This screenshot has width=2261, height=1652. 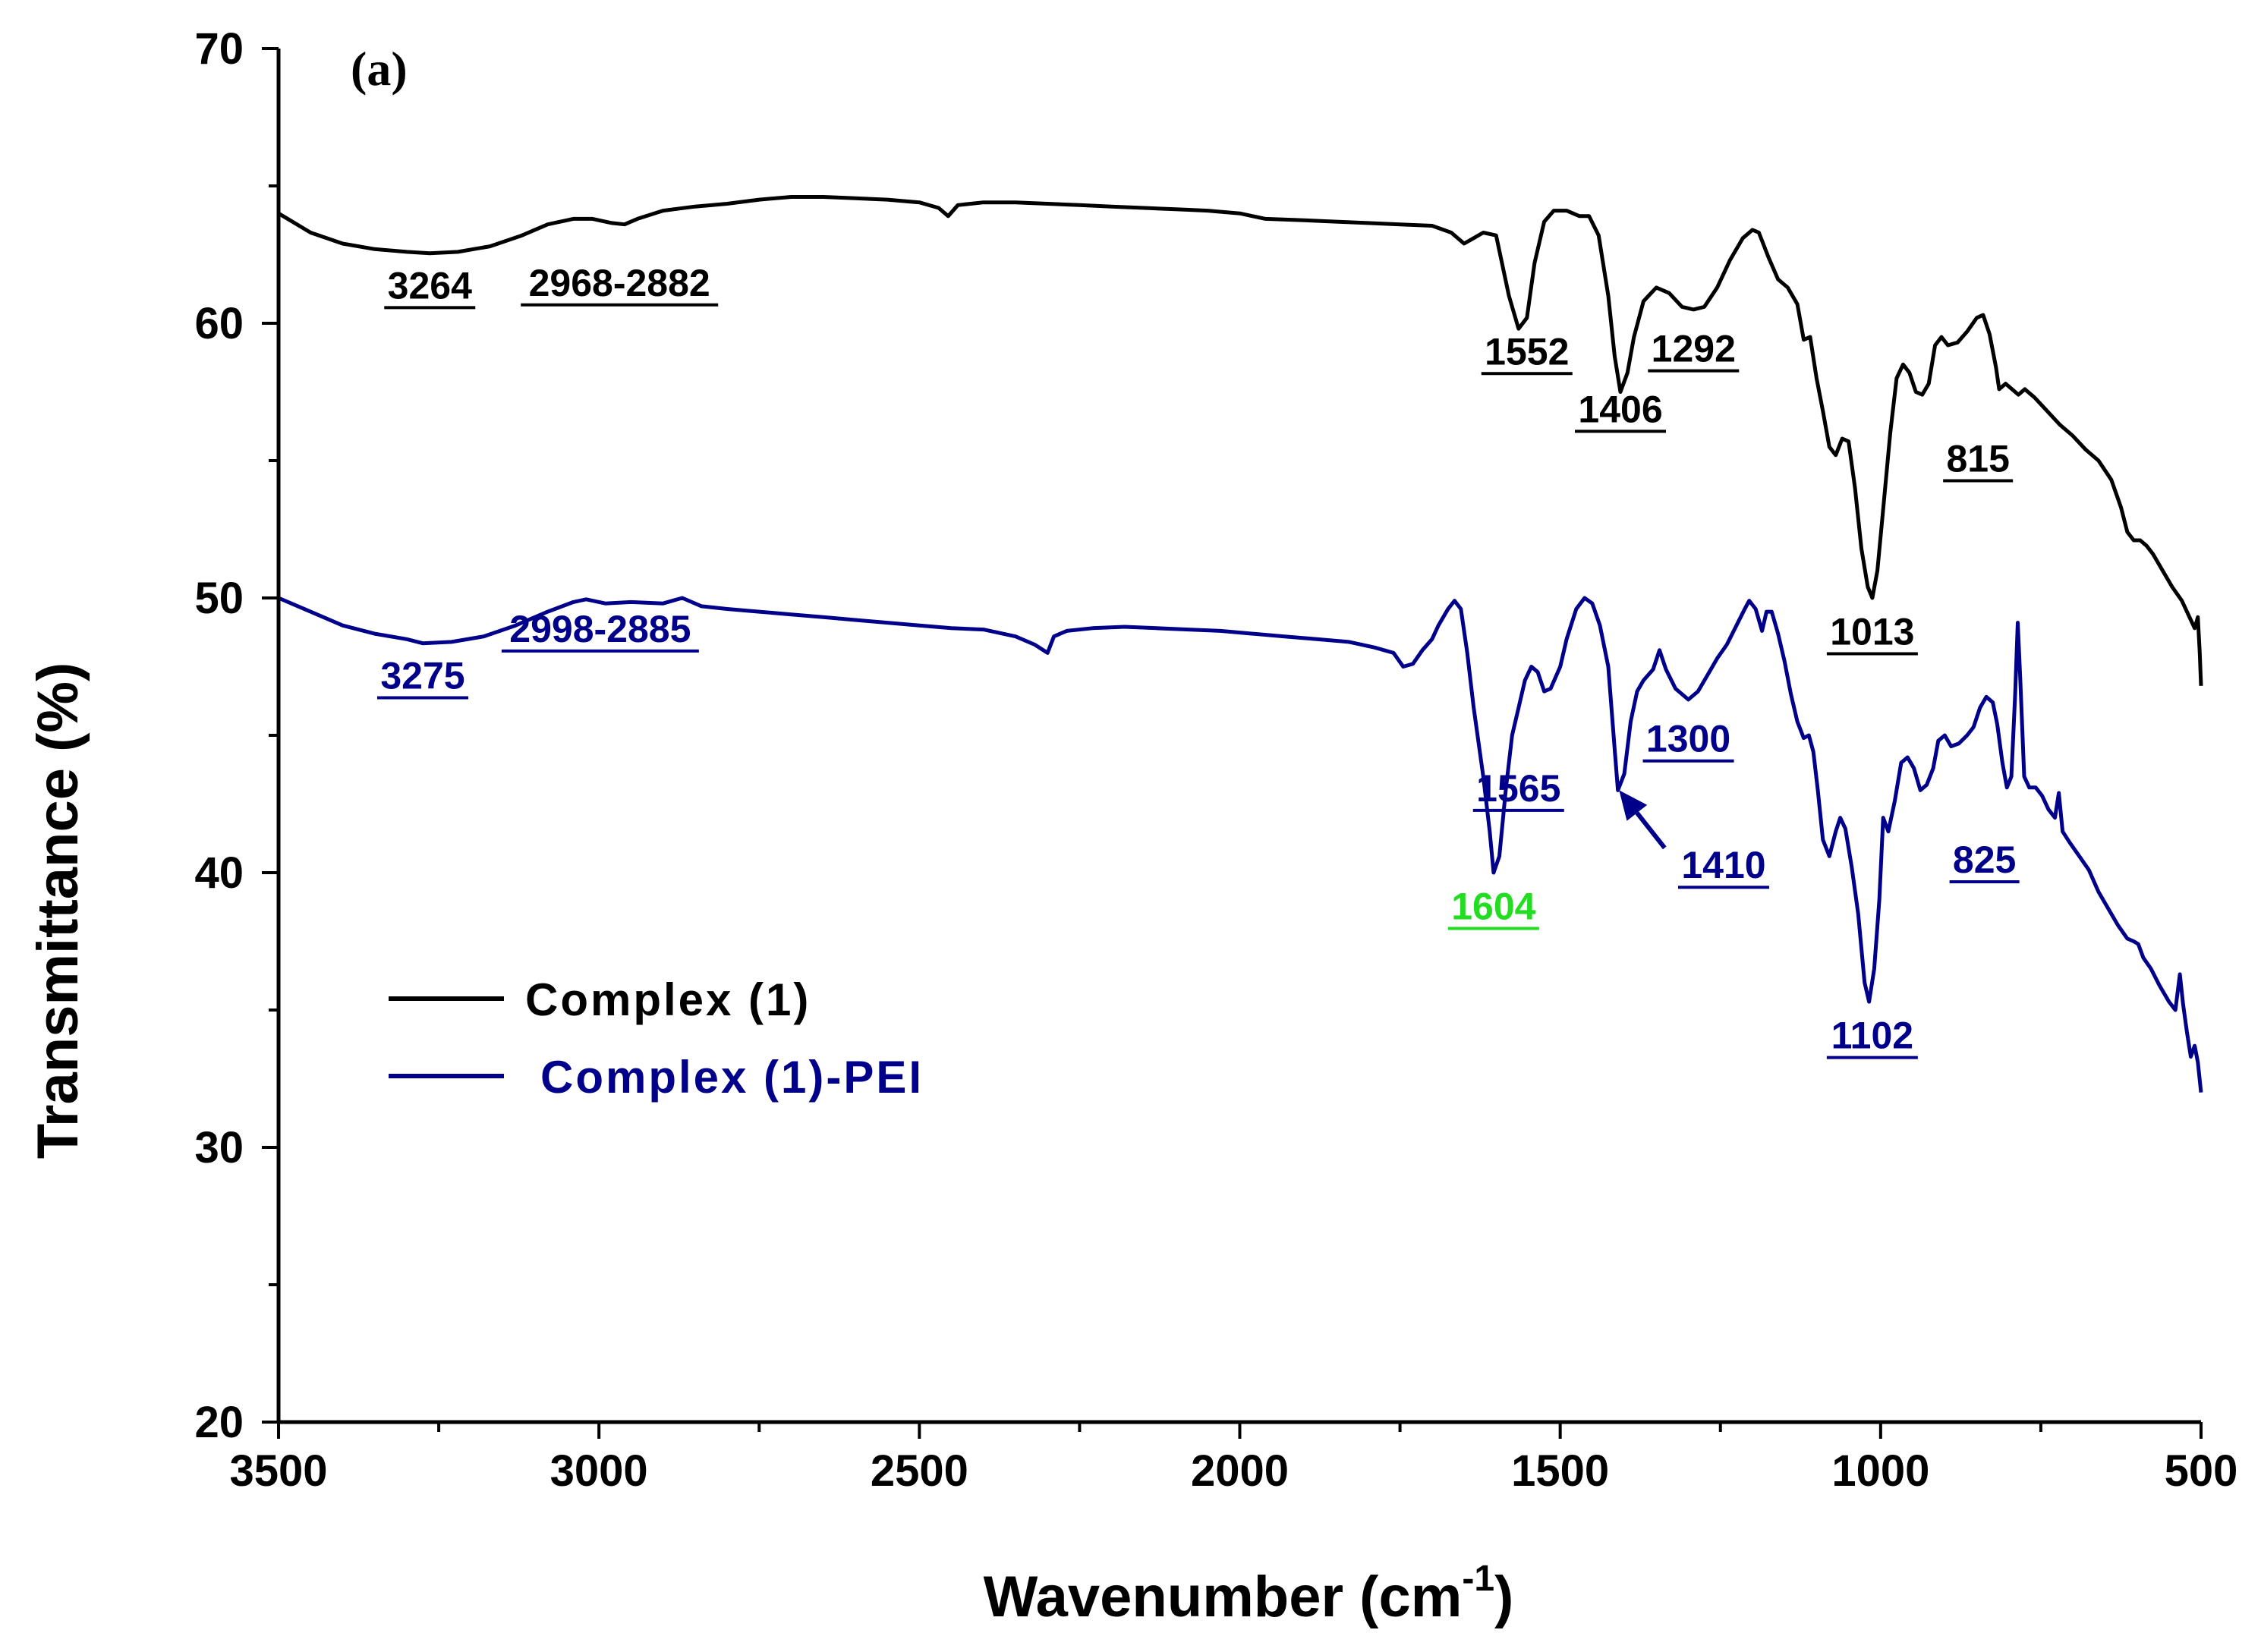 I want to click on peak-label: 1552, so click(x=1527, y=351).